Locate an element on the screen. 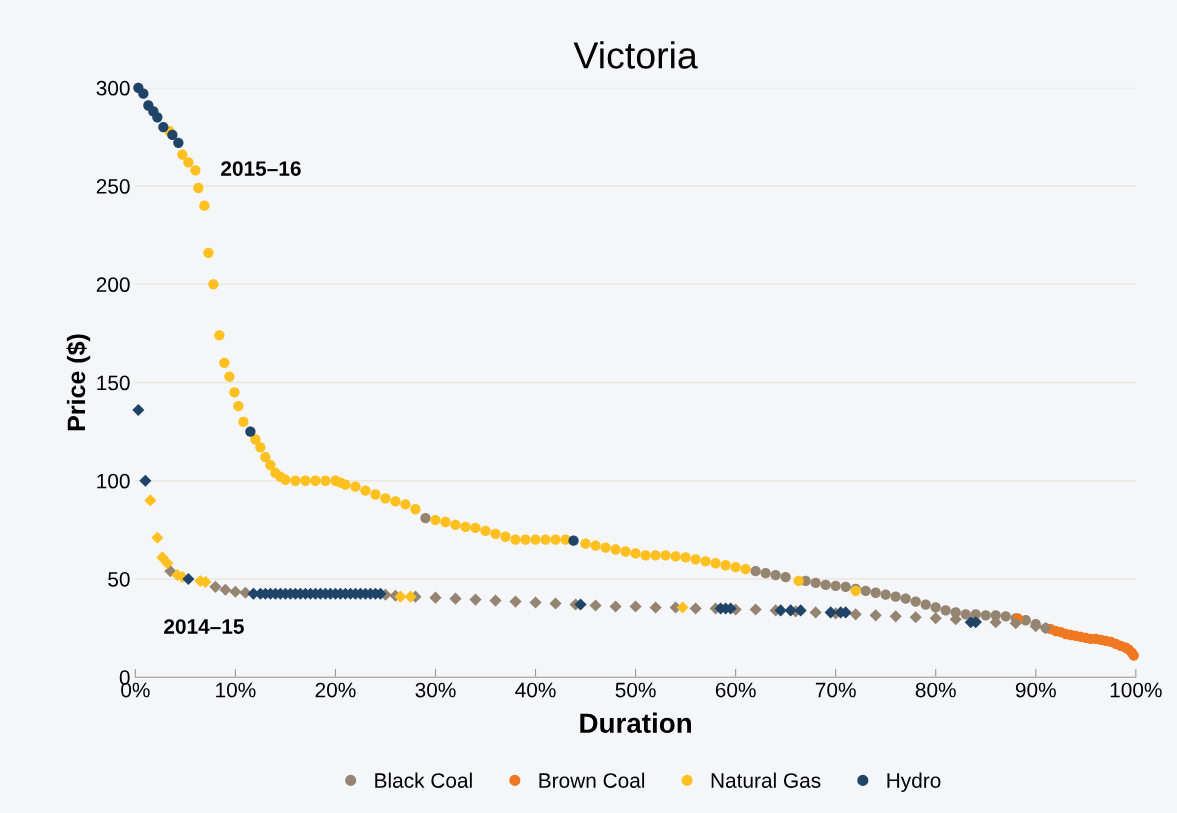 This screenshot has width=1177, height=813. legend-label: Brown Coal is located at coordinates (592, 780).